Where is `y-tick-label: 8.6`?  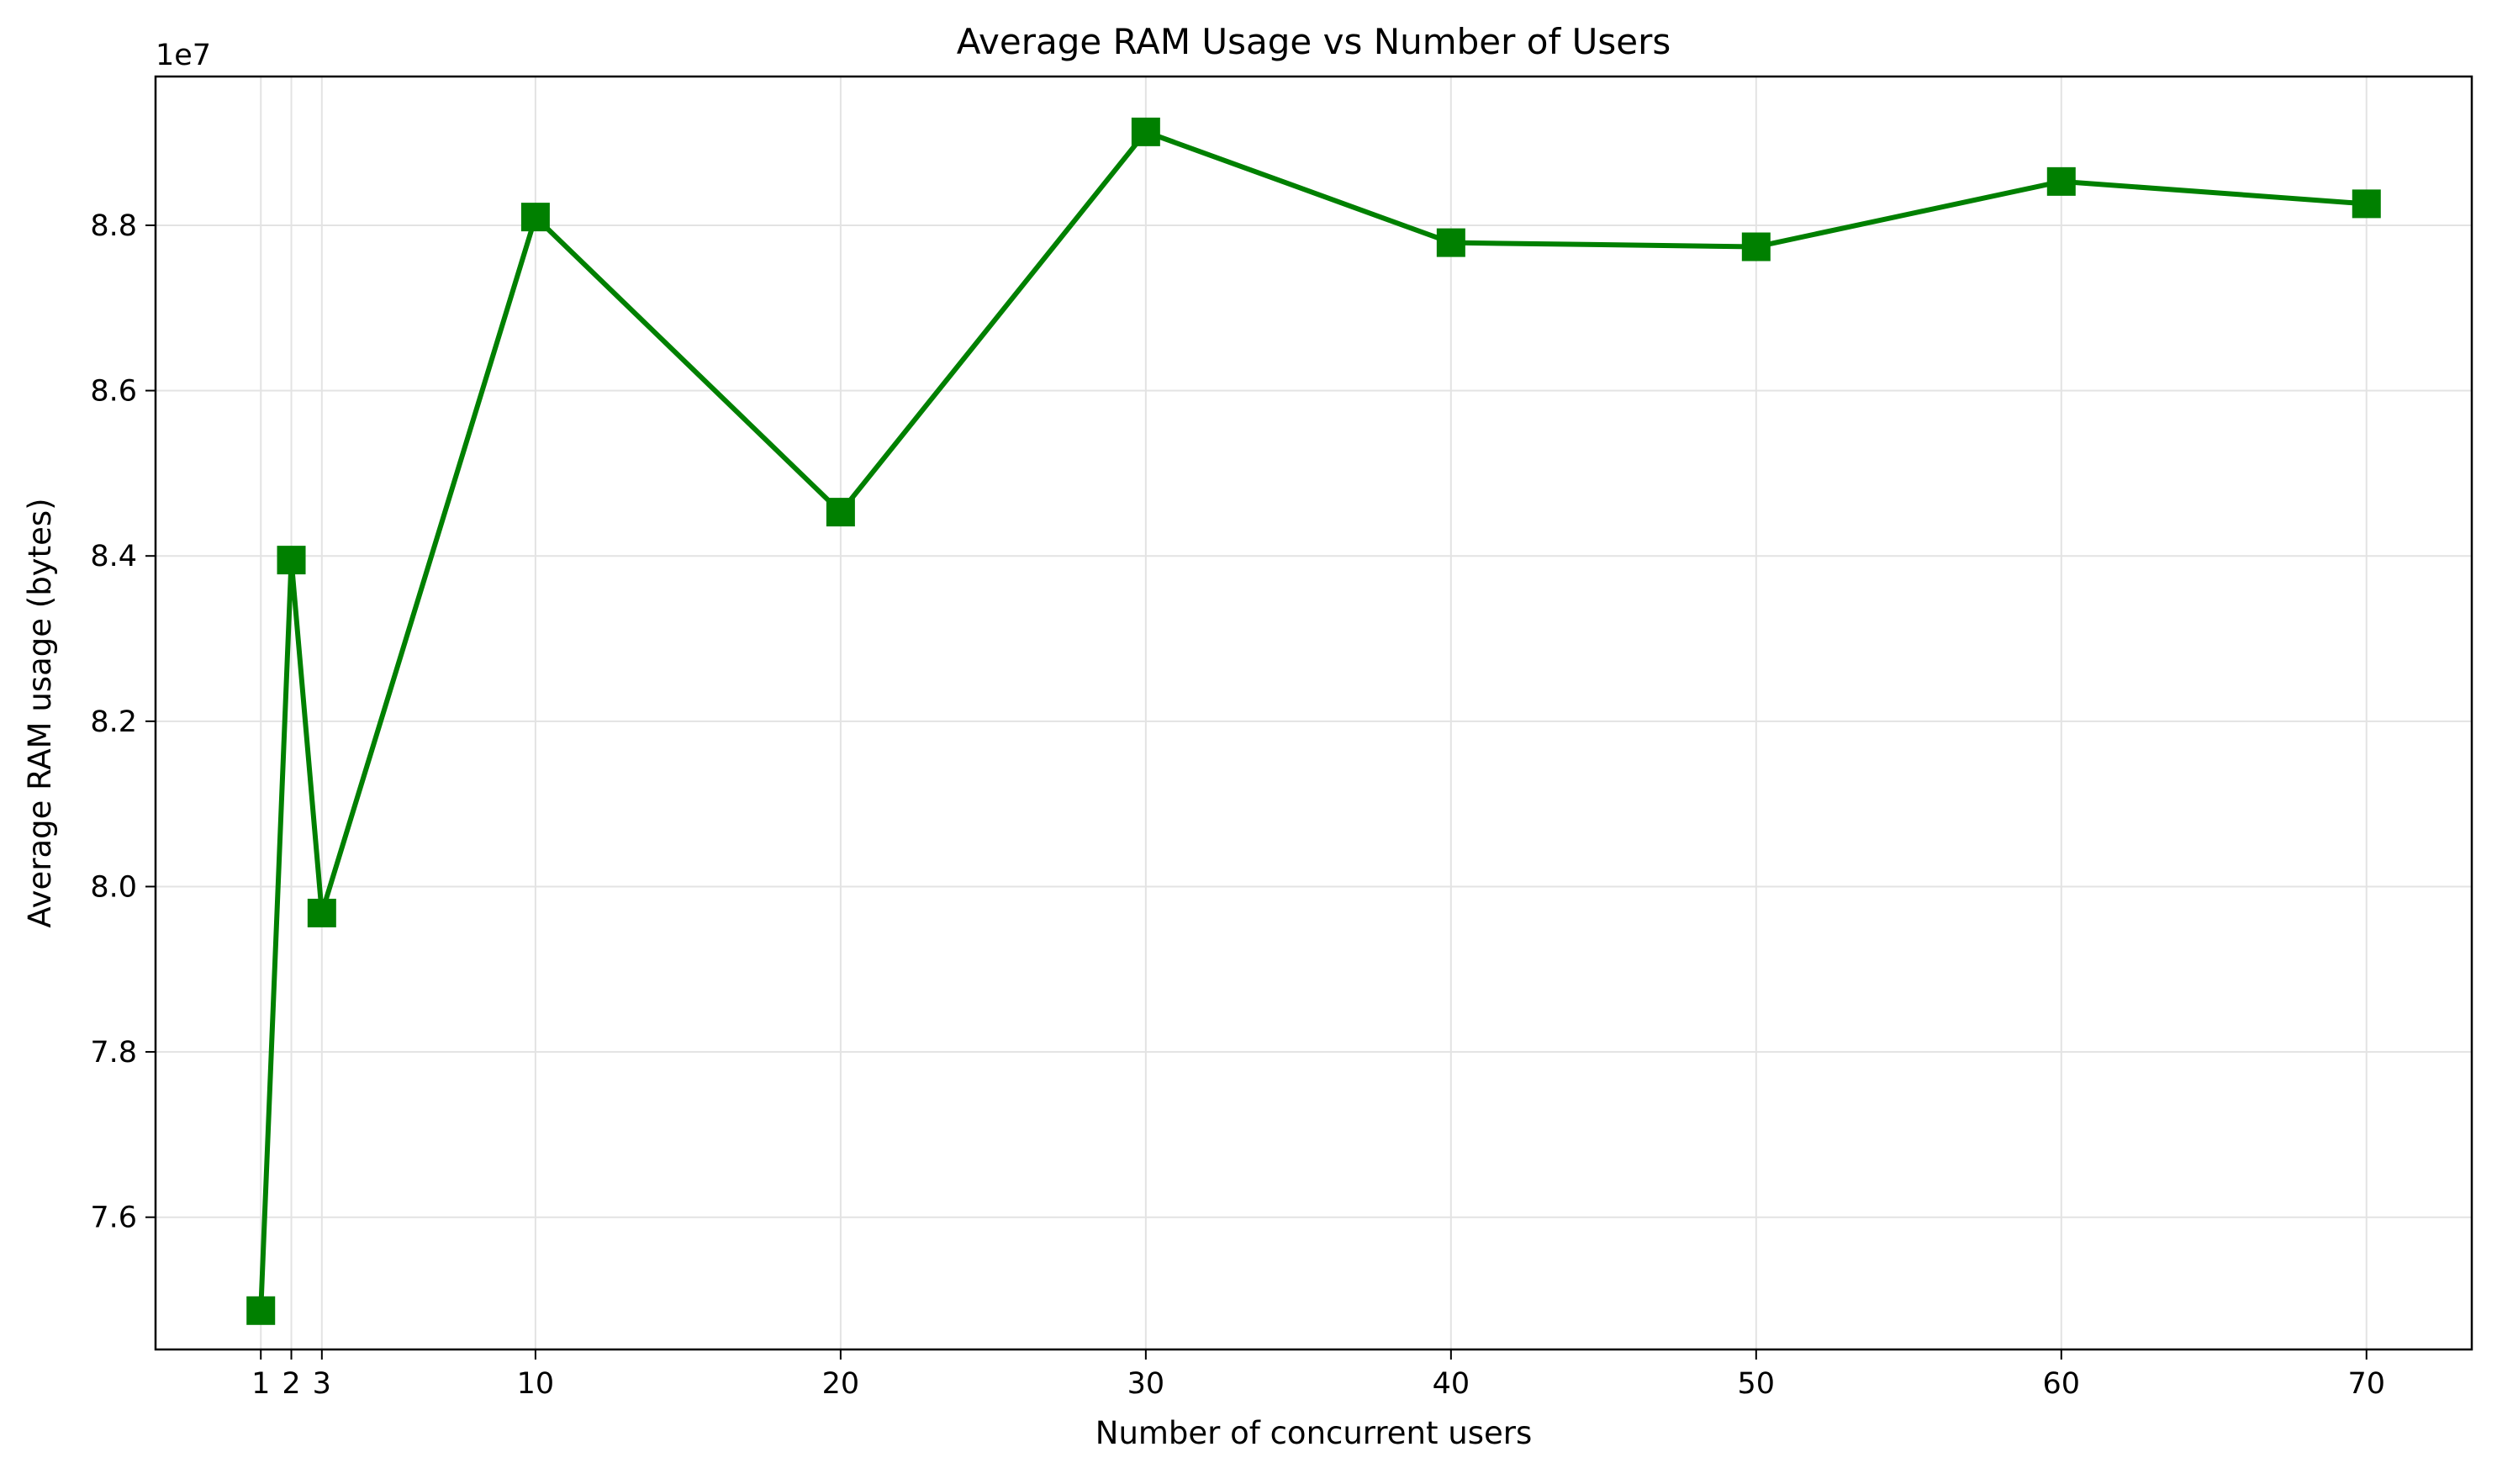 y-tick-label: 8.6 is located at coordinates (113, 392).